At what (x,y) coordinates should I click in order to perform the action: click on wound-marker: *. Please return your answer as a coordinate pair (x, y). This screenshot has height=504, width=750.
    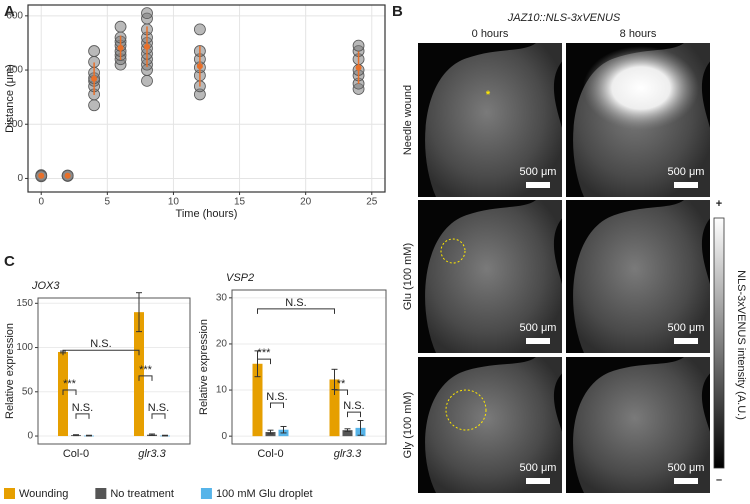
    Looking at the image, I should click on (488, 95).